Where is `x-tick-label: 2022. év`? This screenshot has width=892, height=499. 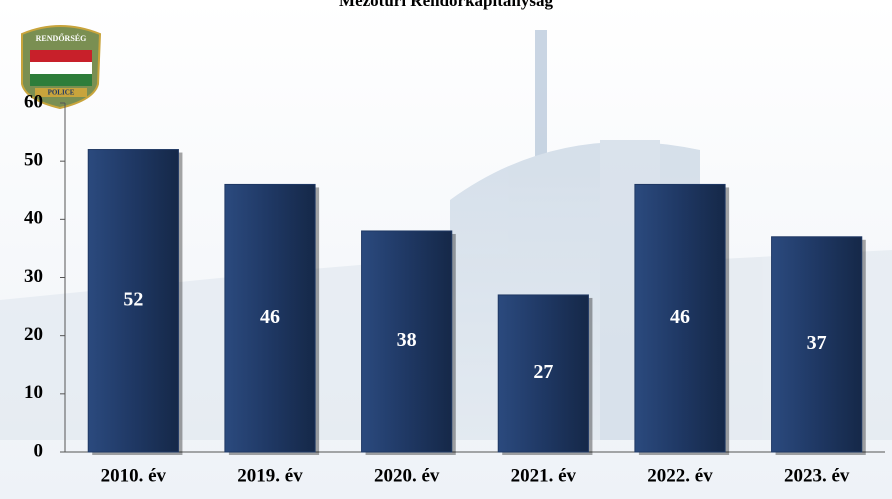 x-tick-label: 2022. év is located at coordinates (680, 475).